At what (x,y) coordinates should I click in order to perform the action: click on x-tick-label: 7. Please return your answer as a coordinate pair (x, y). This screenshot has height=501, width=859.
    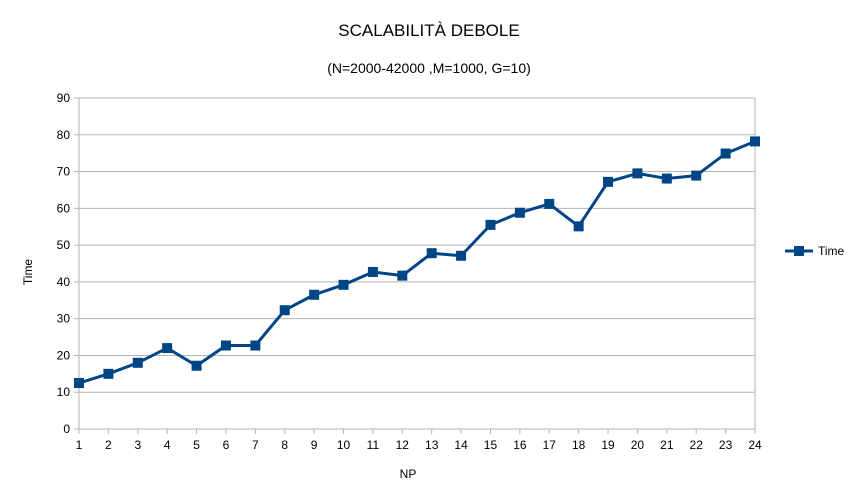
    Looking at the image, I should click on (255, 445).